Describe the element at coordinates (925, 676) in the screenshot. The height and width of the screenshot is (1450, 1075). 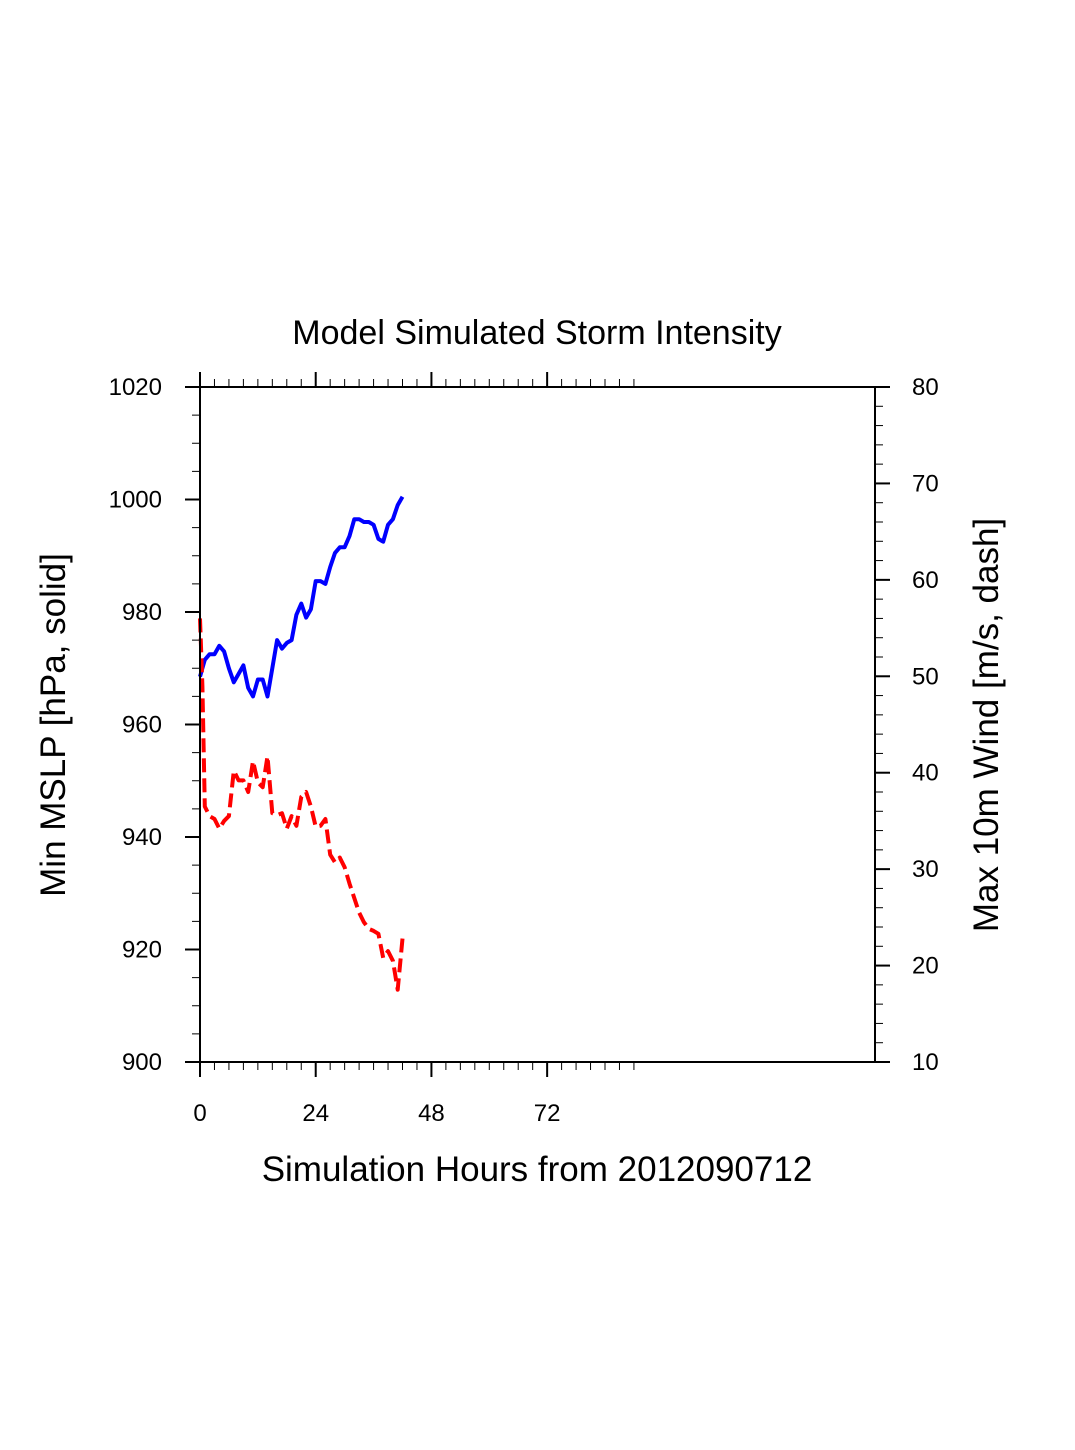
I see `y-right-tick-label: 50` at that location.